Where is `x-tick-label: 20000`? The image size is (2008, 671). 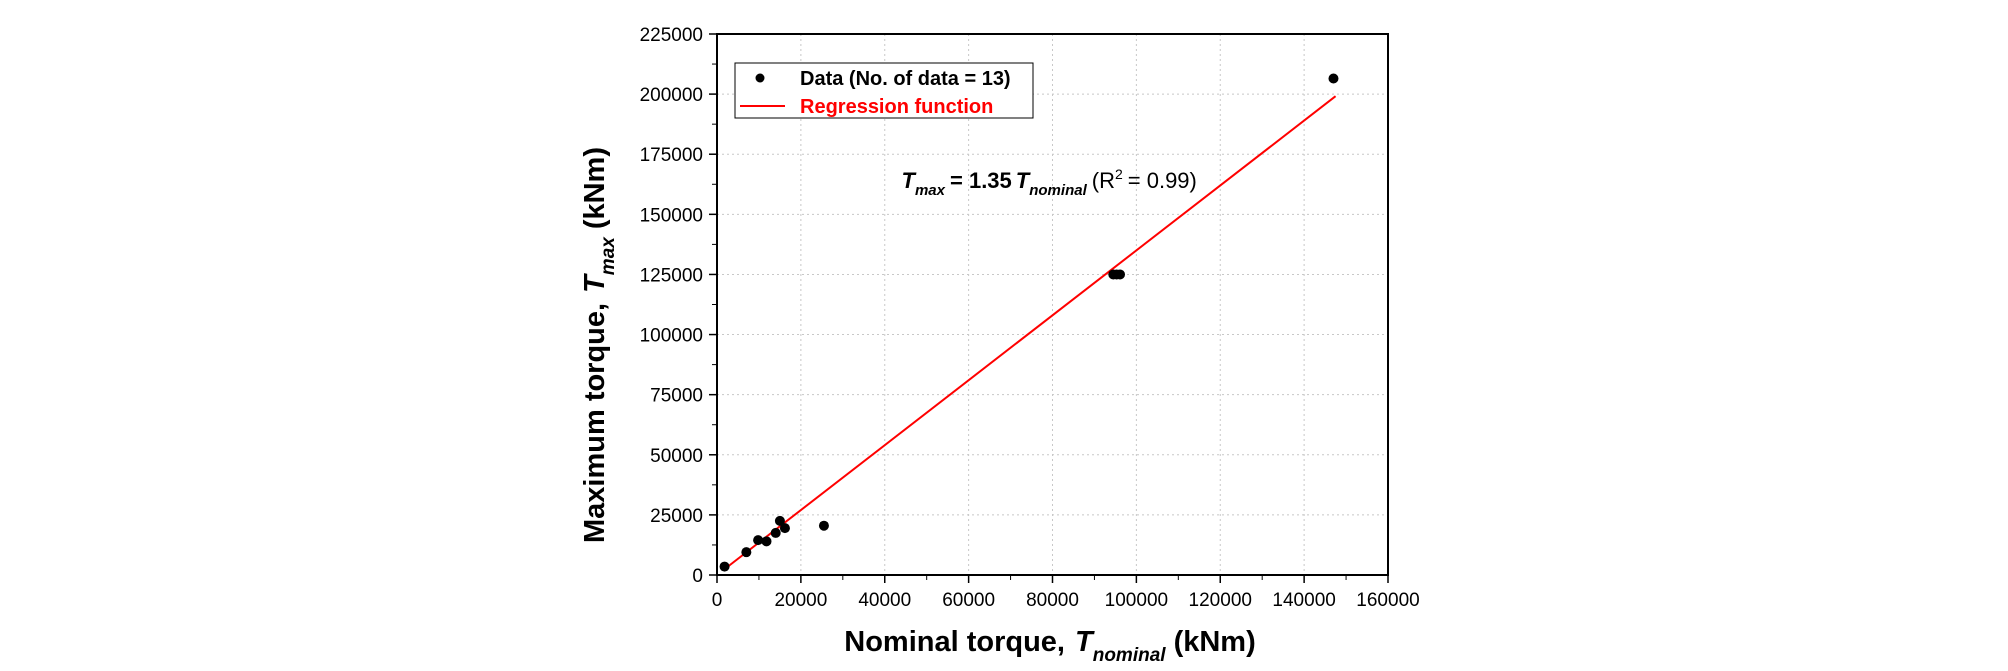 x-tick-label: 20000 is located at coordinates (800, 600).